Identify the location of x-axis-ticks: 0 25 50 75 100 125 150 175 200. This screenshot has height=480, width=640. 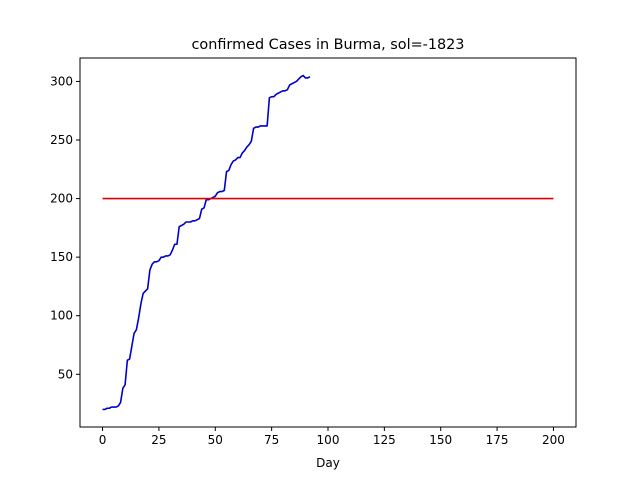
(332, 437).